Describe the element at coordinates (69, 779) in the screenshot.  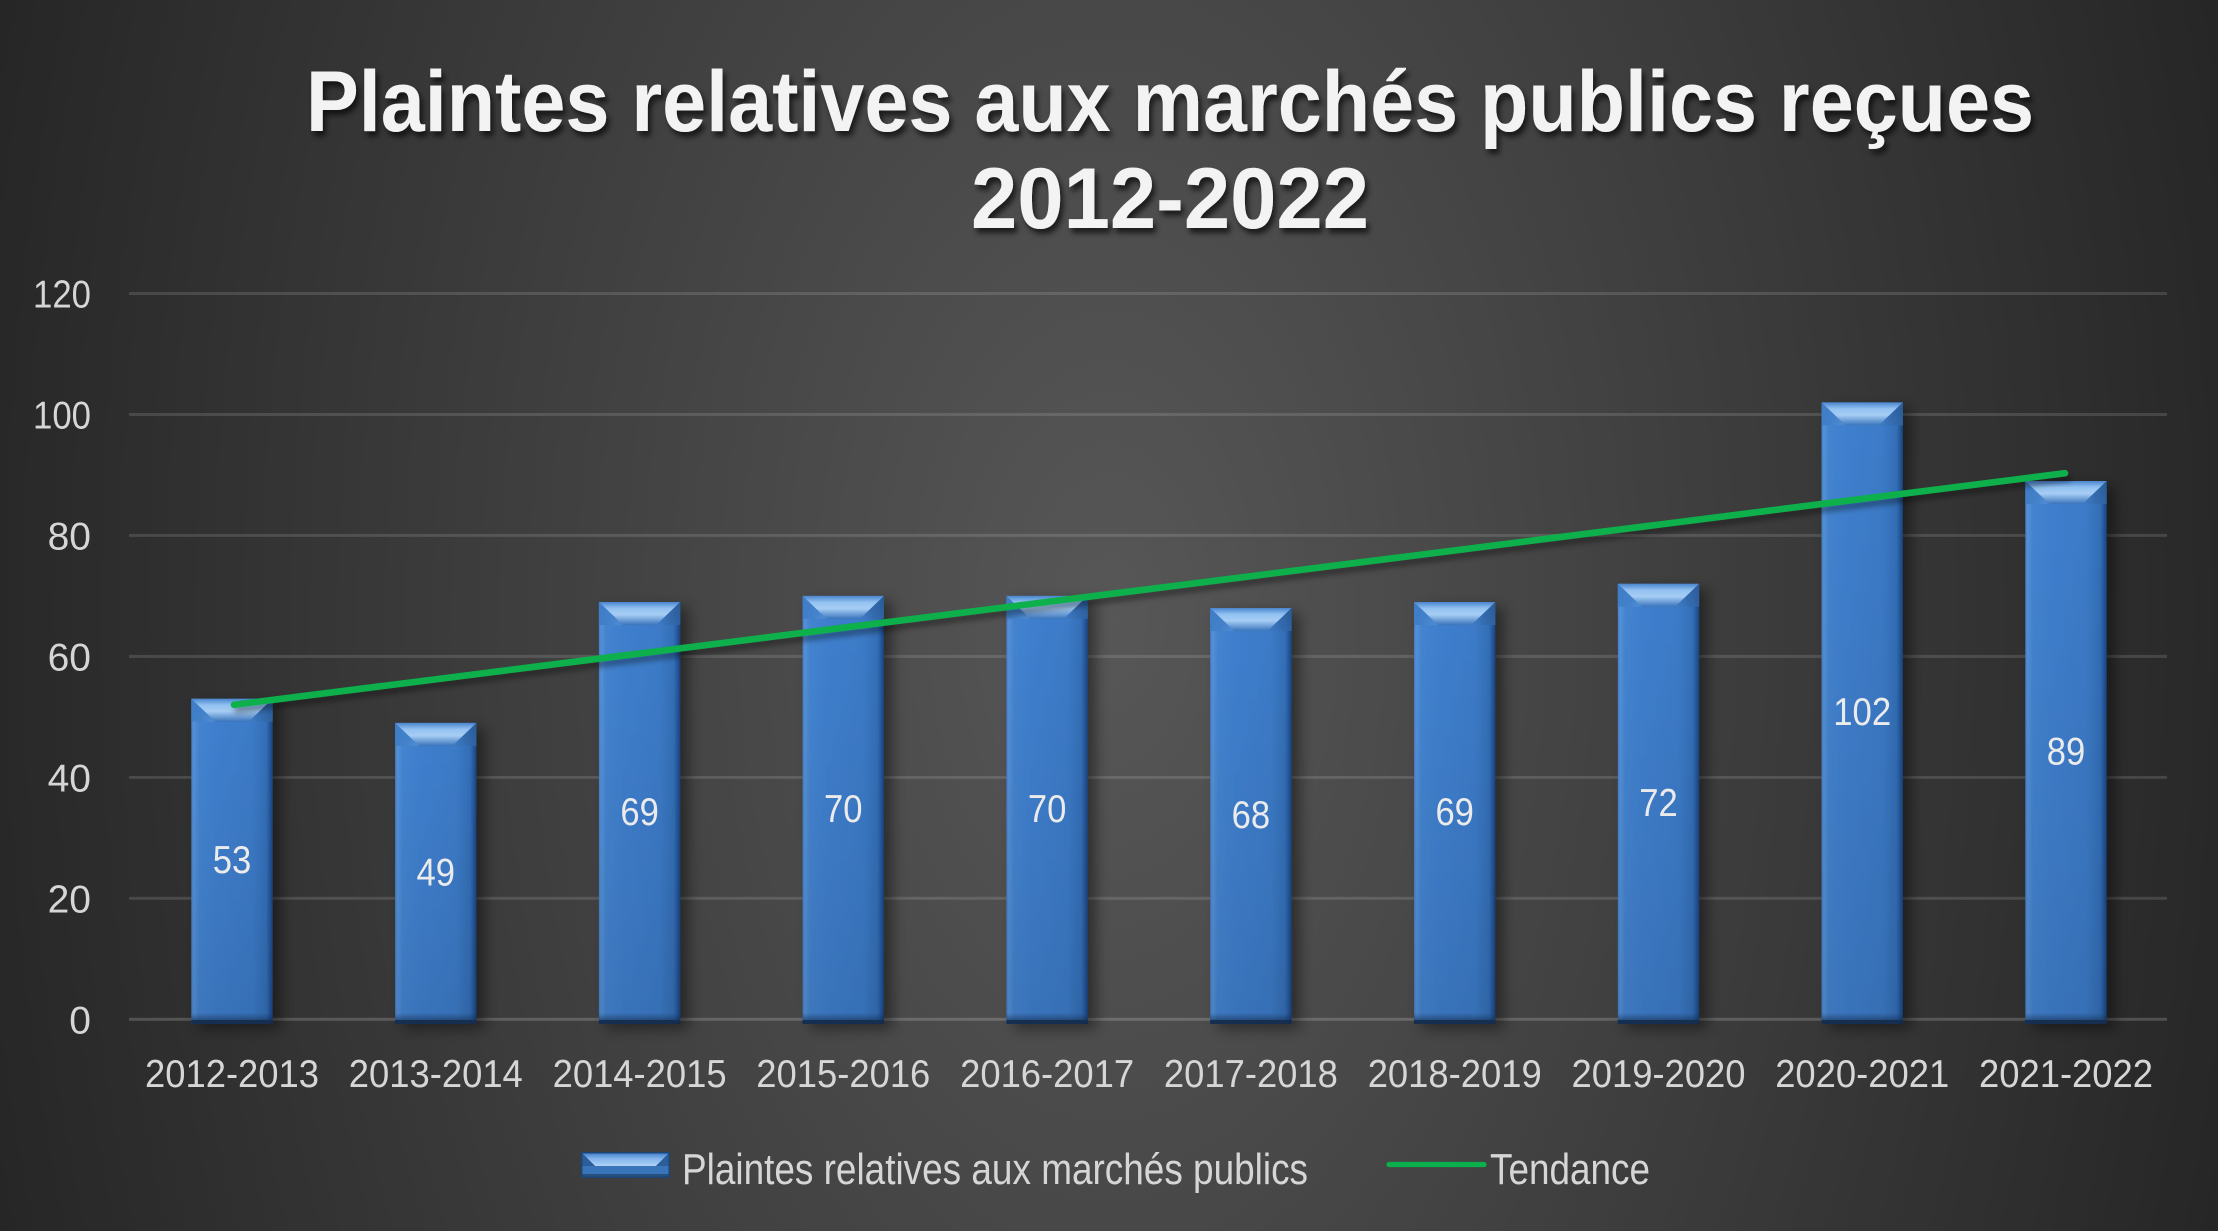
I see `svg-text: 40` at that location.